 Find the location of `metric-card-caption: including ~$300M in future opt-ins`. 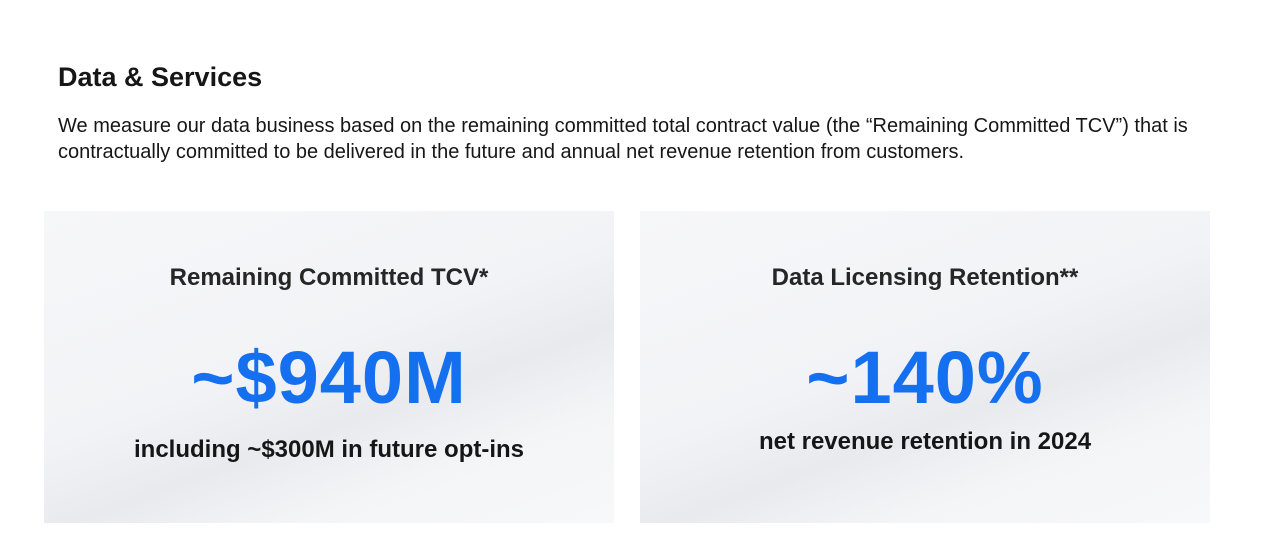

metric-card-caption: including ~$300M in future opt-ins is located at coordinates (329, 449).